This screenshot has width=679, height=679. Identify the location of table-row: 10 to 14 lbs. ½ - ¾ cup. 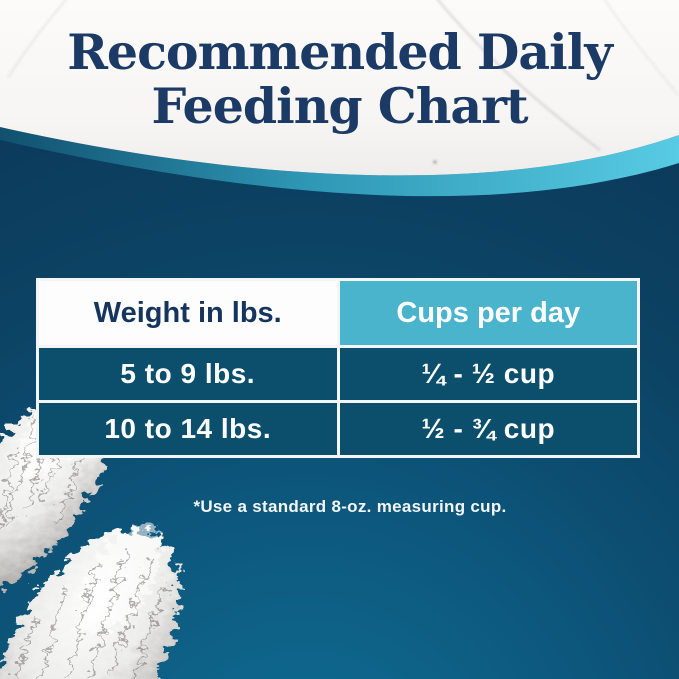
(338, 429).